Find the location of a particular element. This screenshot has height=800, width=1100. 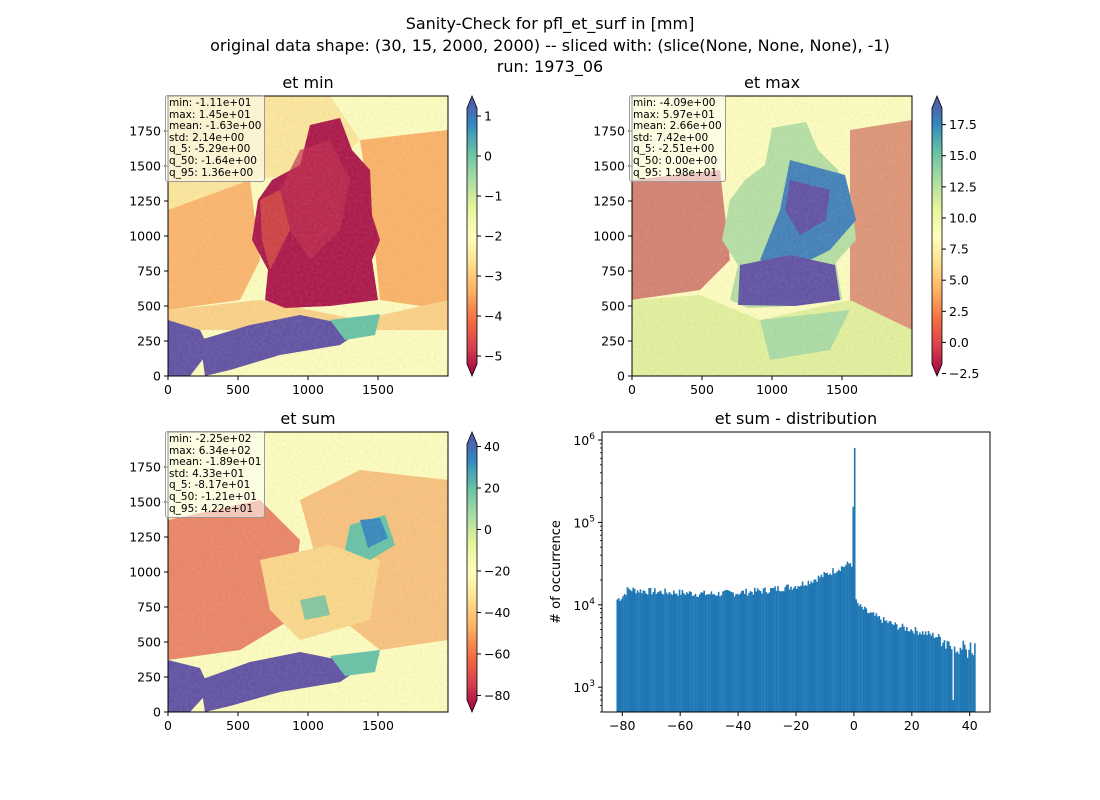

et-min-x-tick-label: 0 is located at coordinates (168, 389).